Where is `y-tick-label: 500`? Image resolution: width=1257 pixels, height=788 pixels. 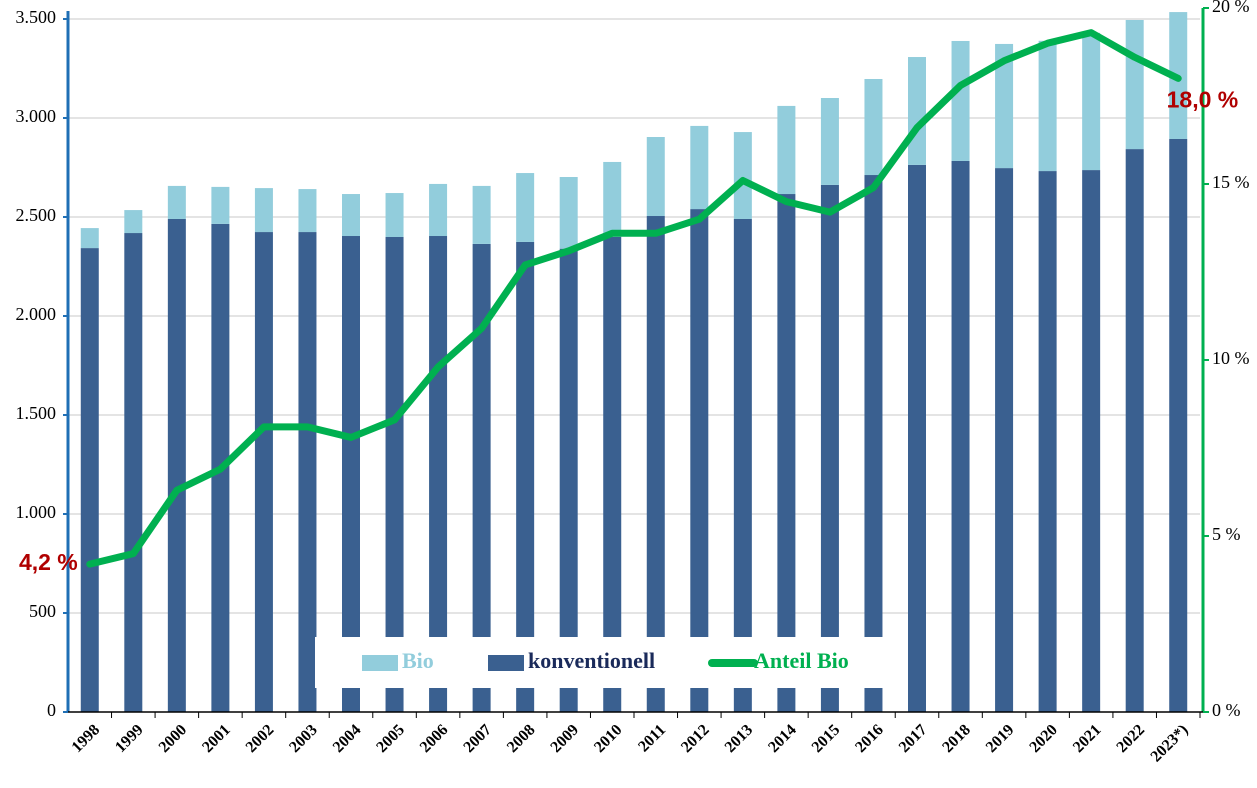
y-tick-label: 500 is located at coordinates (42, 611).